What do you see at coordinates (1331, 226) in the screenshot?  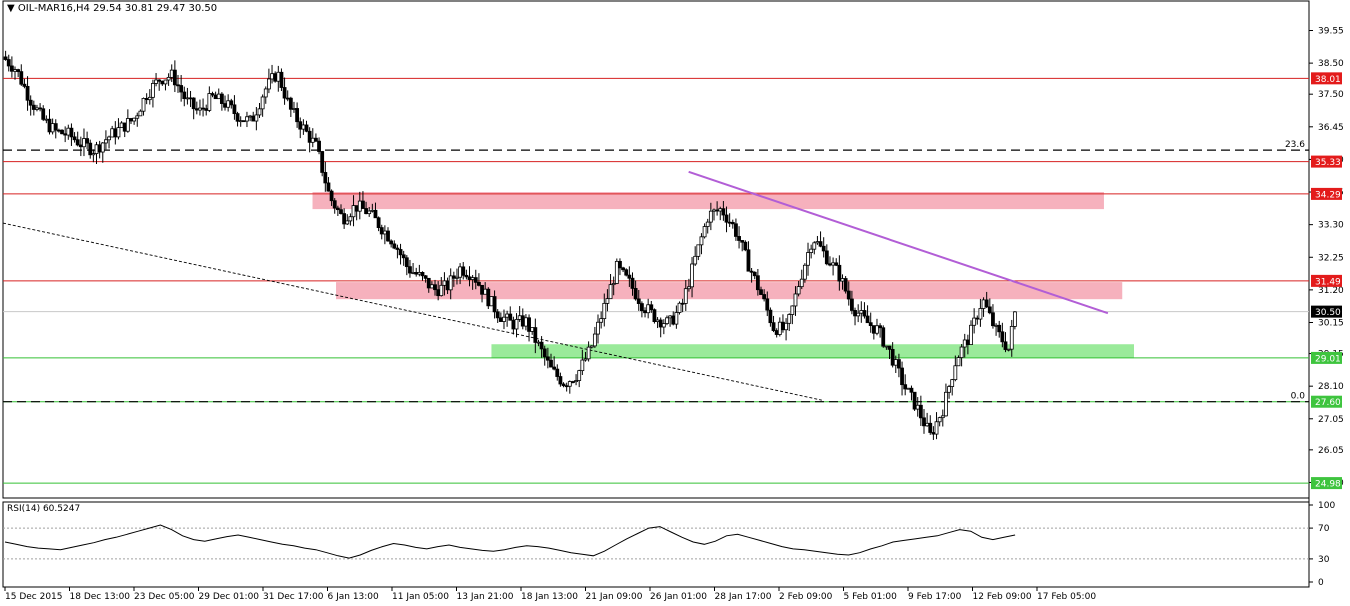 I see `y-tick-label: 33.30` at bounding box center [1331, 226].